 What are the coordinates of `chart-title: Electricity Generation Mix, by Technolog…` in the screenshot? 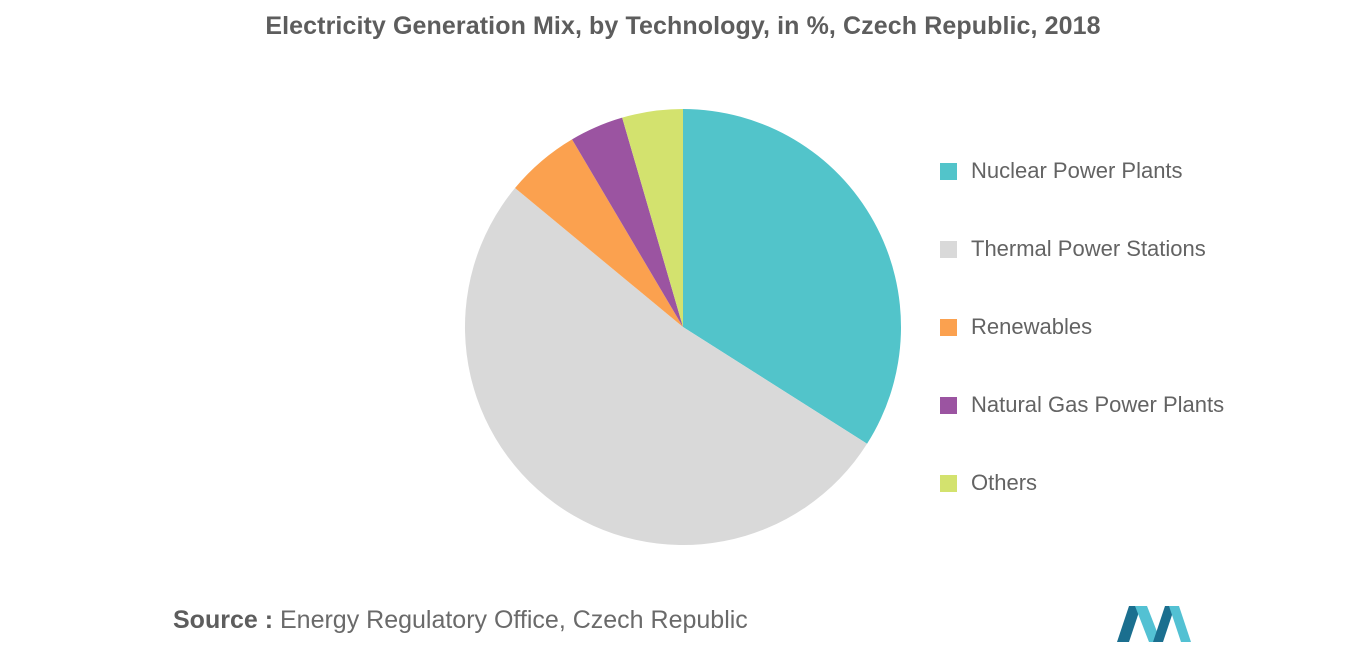 It's located at (683, 26).